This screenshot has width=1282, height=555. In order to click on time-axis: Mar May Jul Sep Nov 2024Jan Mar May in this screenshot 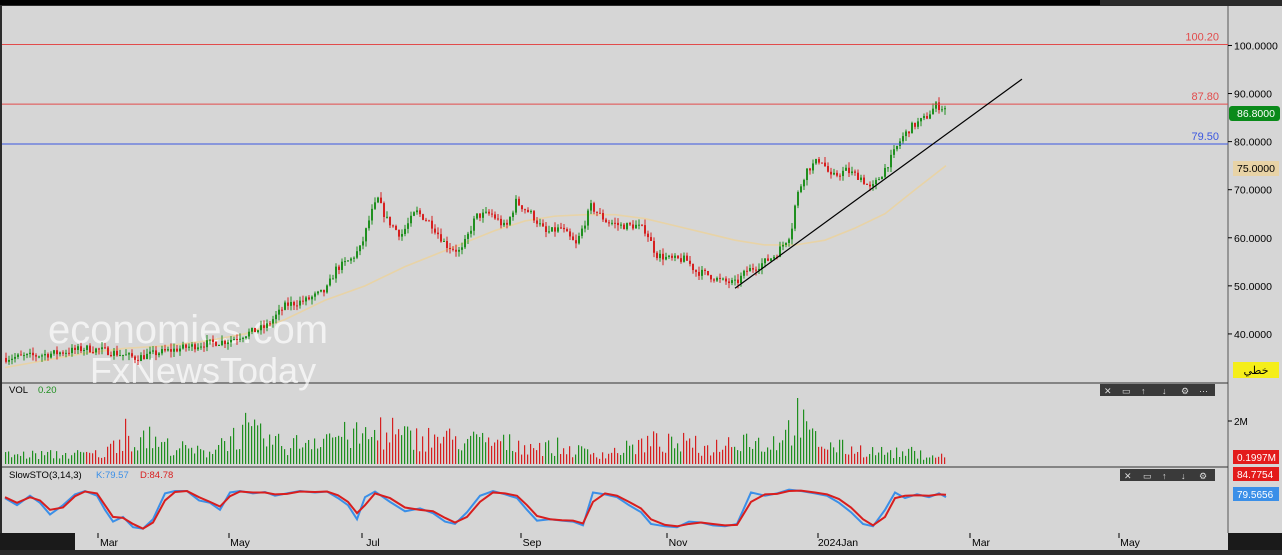, I will do `click(619, 541)`.